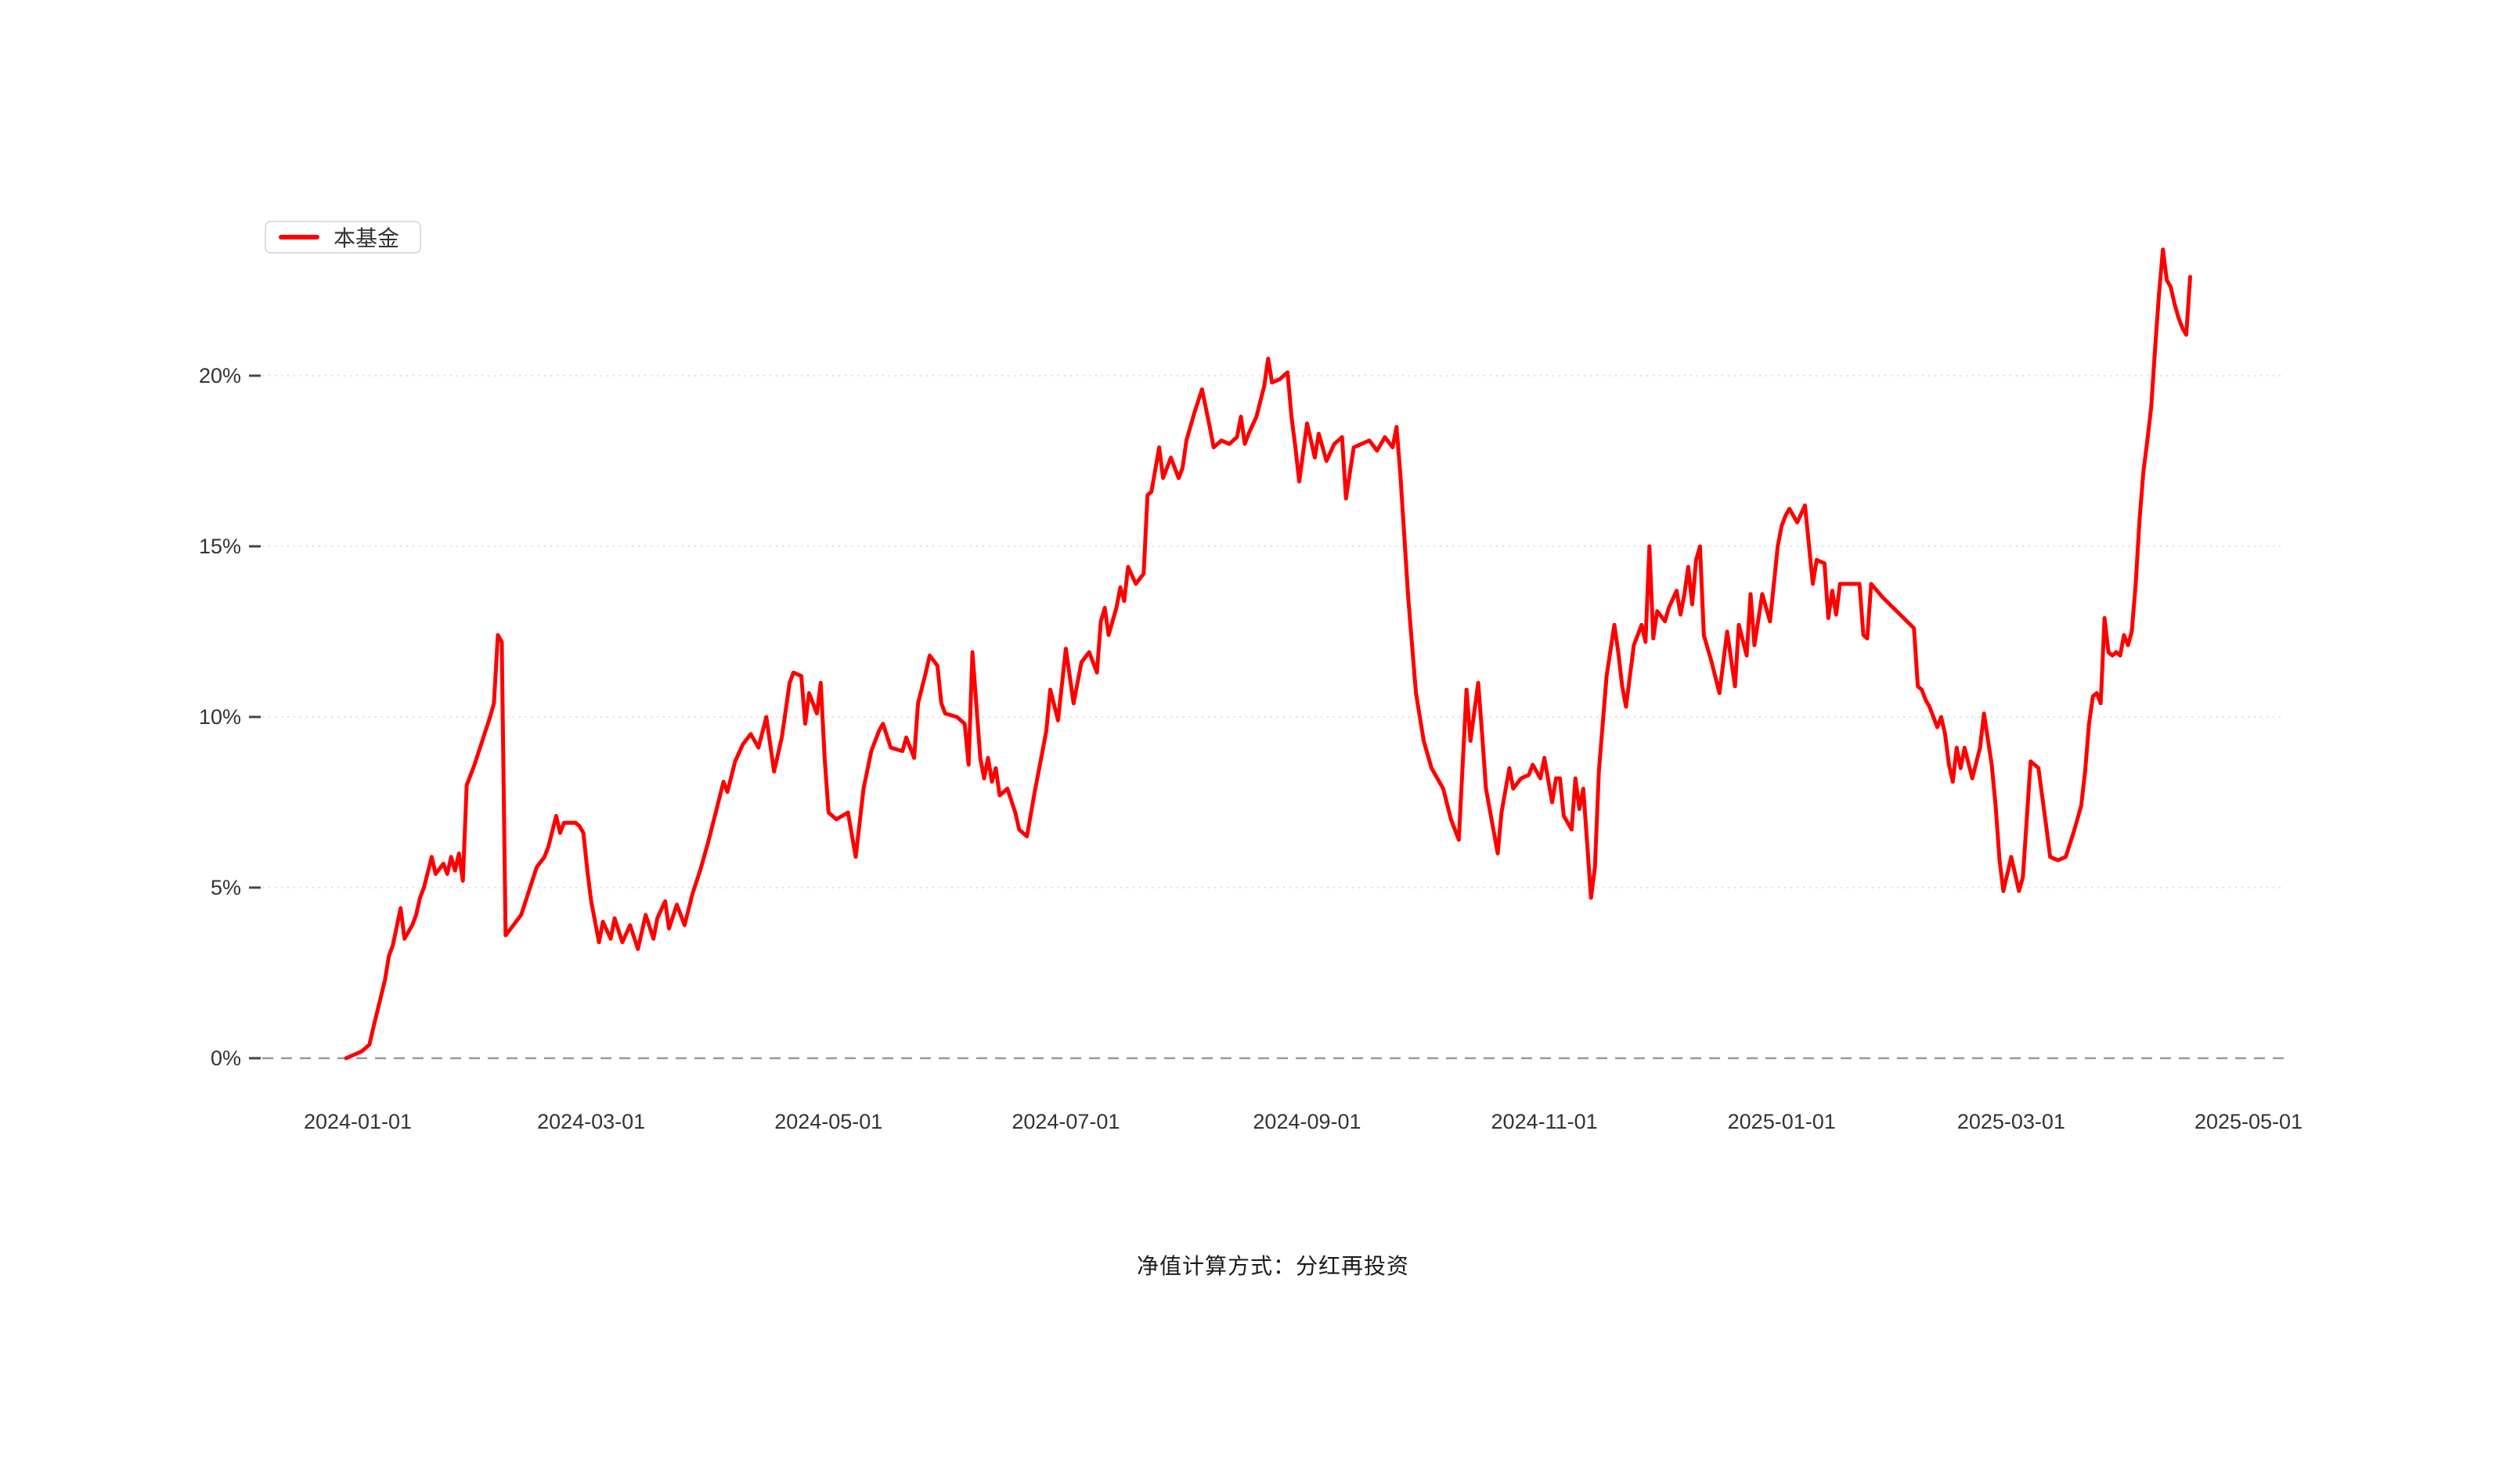 This screenshot has height=1484, width=2510. Describe the element at coordinates (358, 1121) in the screenshot. I see `x-axis-label-0: 2024-01-01` at that location.